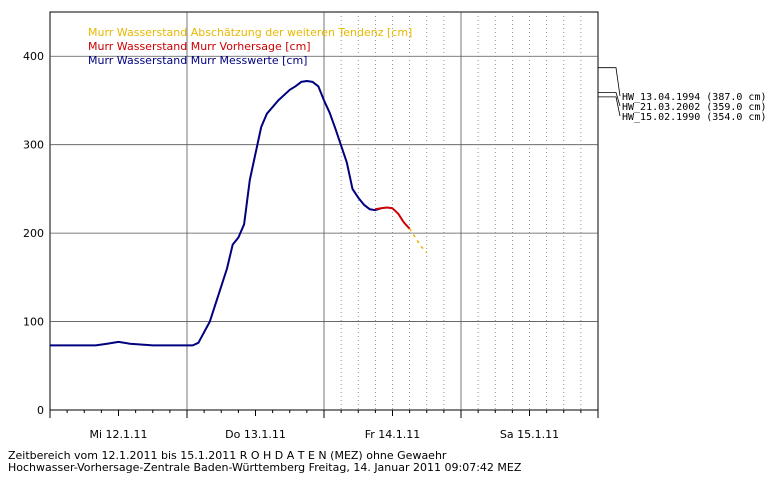 The image size is (768, 480). I want to click on x-tick-label: Fr 14.1.11, so click(393, 434).